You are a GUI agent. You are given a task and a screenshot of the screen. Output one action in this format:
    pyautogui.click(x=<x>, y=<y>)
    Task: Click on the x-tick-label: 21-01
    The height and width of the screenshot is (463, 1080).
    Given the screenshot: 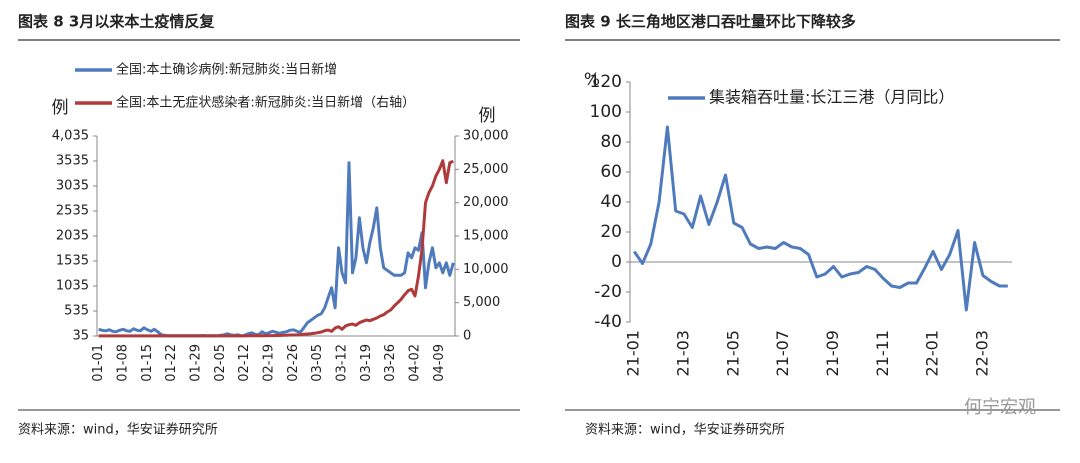 What is the action you would take?
    pyautogui.click(x=633, y=353)
    